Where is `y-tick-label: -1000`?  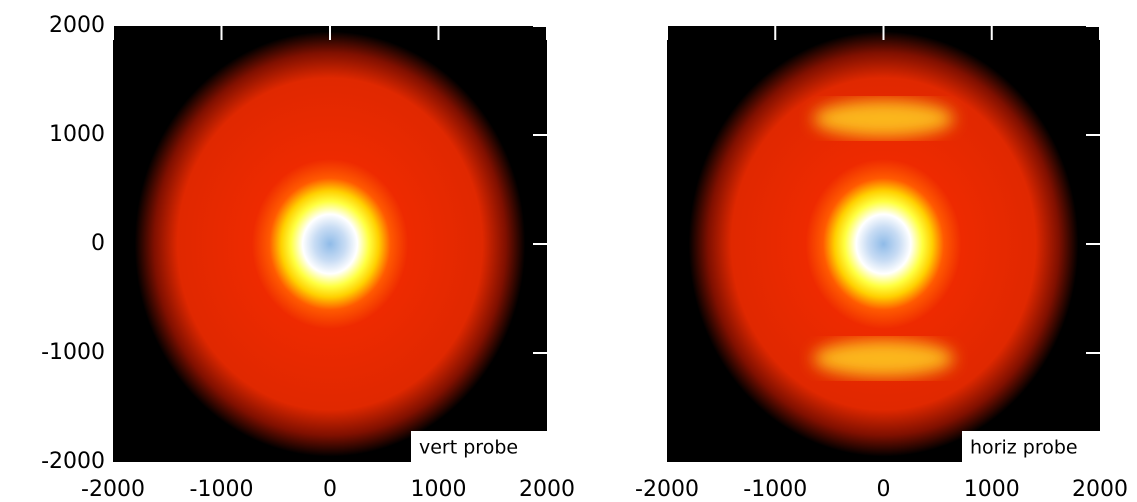
y-tick-label: -1000 is located at coordinates (73, 352).